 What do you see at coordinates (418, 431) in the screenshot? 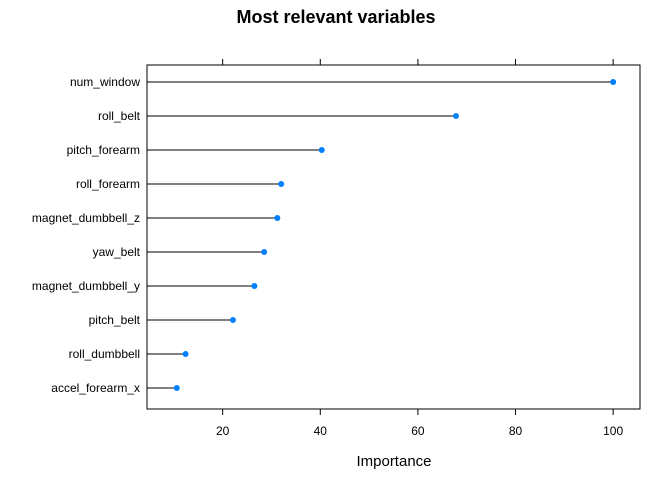
I see `x-tick-label: 60` at bounding box center [418, 431].